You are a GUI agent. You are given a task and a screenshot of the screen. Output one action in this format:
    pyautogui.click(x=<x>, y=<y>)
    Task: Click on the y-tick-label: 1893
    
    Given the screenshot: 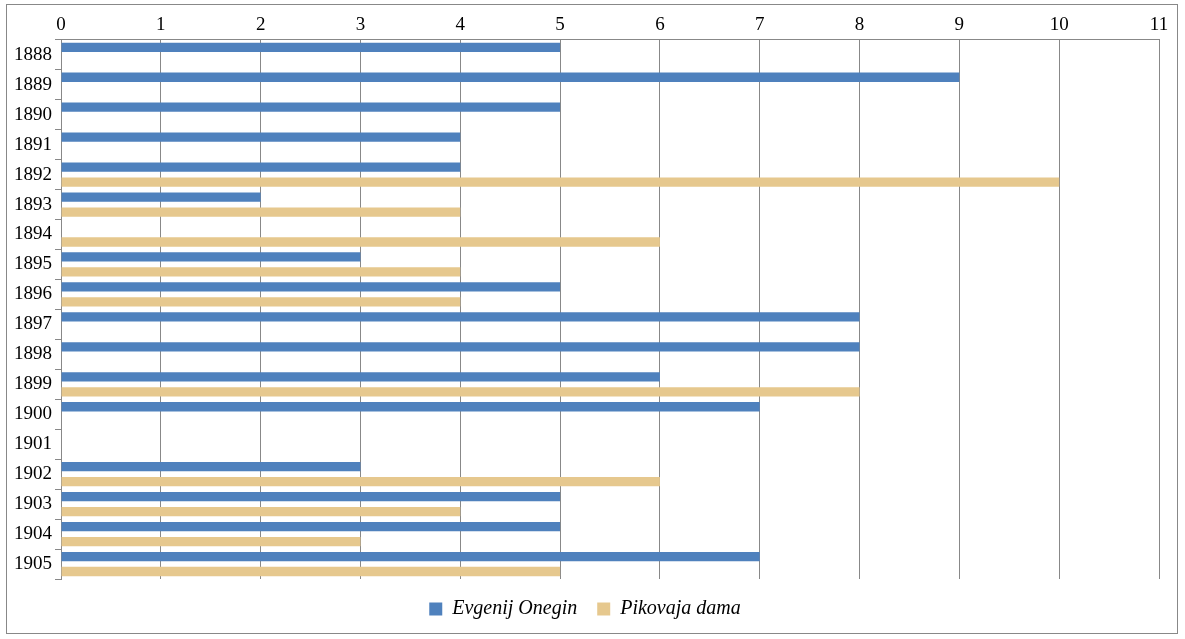 What is the action you would take?
    pyautogui.click(x=33, y=203)
    